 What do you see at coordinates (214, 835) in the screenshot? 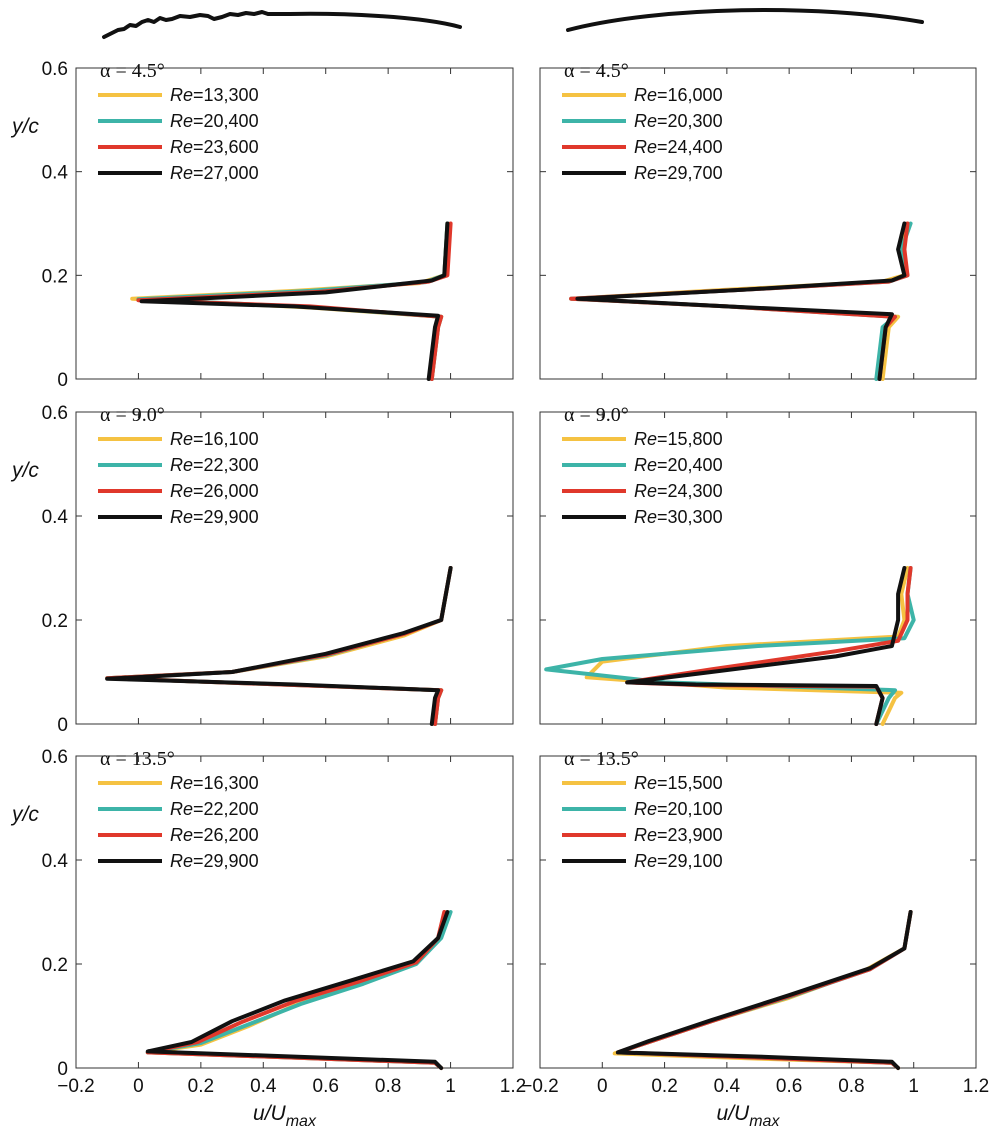
I see `legend-entry: Re=26,200` at bounding box center [214, 835].